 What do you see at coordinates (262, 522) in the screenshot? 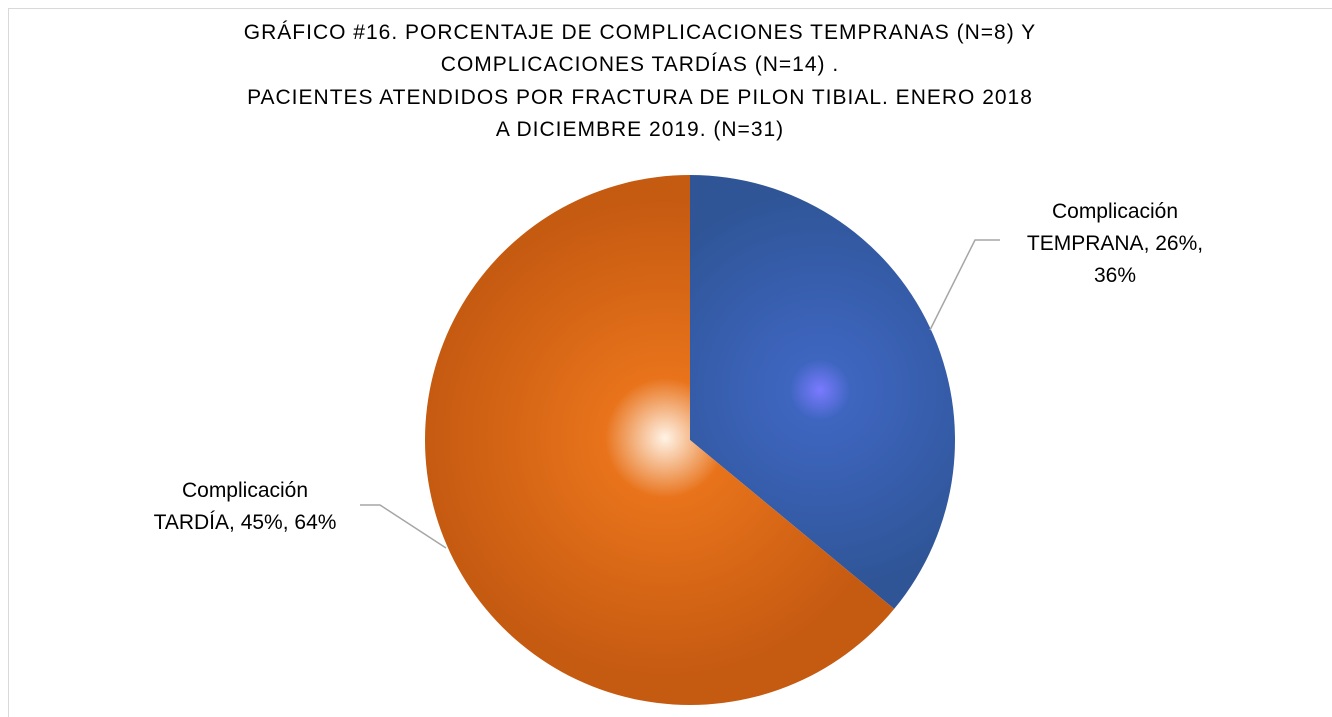
I see `secondary-value-label: 45%` at bounding box center [262, 522].